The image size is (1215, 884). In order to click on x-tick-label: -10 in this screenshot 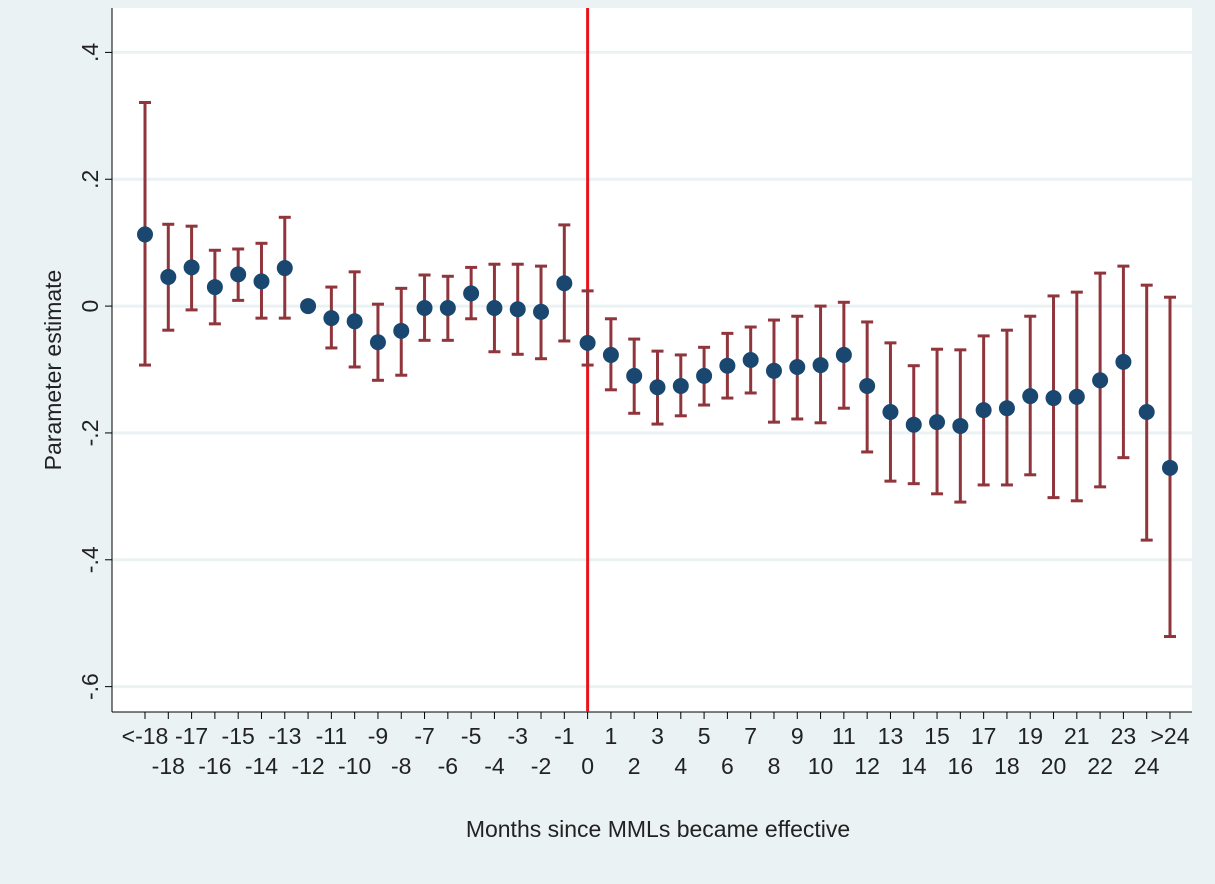, I will do `click(354, 766)`.